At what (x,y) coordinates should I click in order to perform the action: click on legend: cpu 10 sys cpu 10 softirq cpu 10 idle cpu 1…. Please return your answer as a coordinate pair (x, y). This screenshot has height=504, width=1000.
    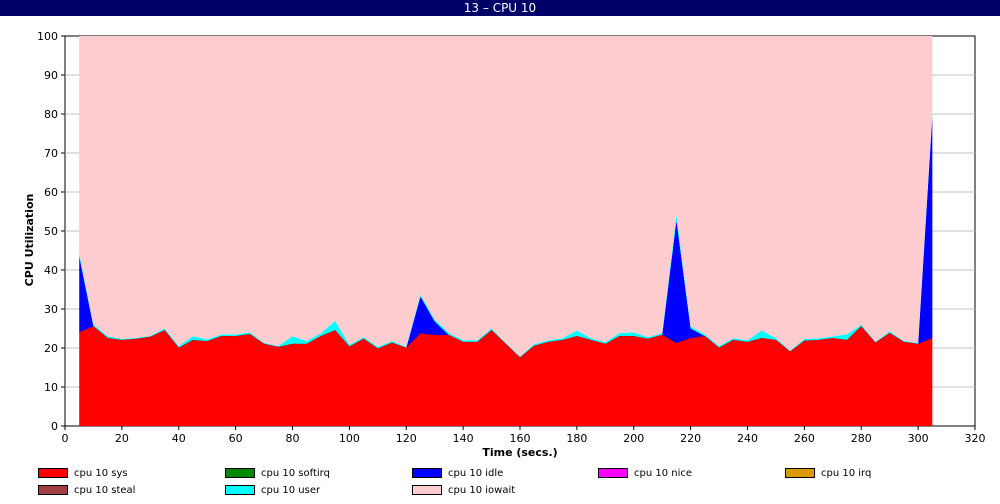
    Looking at the image, I should click on (500, 483).